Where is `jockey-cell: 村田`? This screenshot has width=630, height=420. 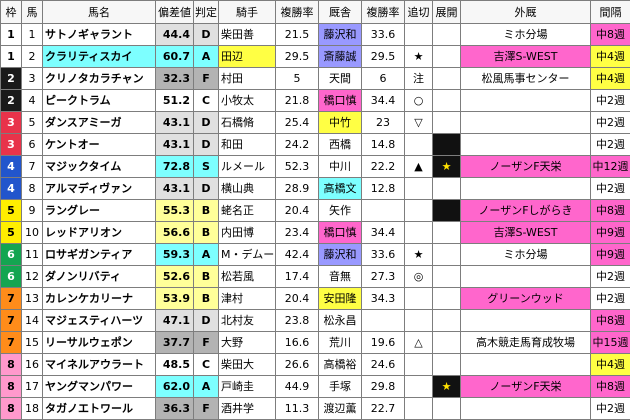
jockey-cell: 村田 is located at coordinates (247, 79).